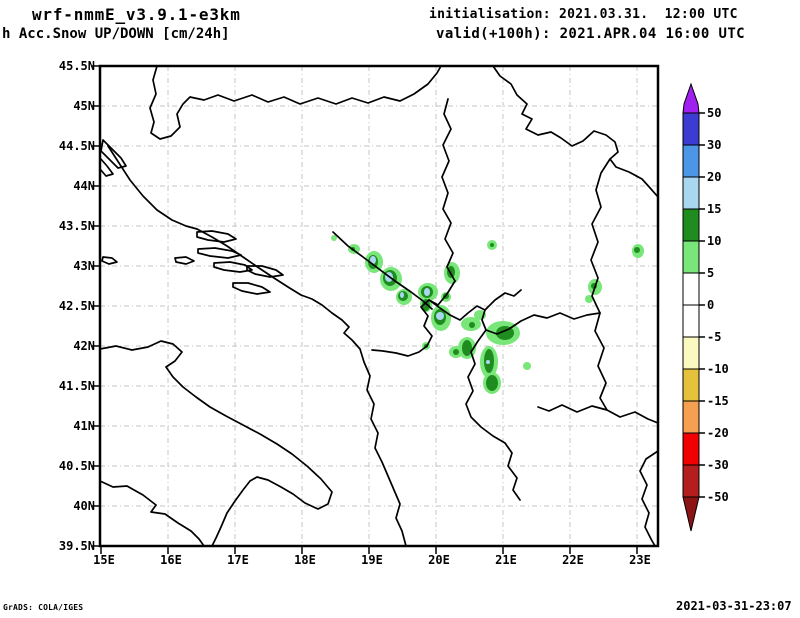  What do you see at coordinates (372, 560) in the screenshot?
I see `lon-tick-label: 19E` at bounding box center [372, 560].